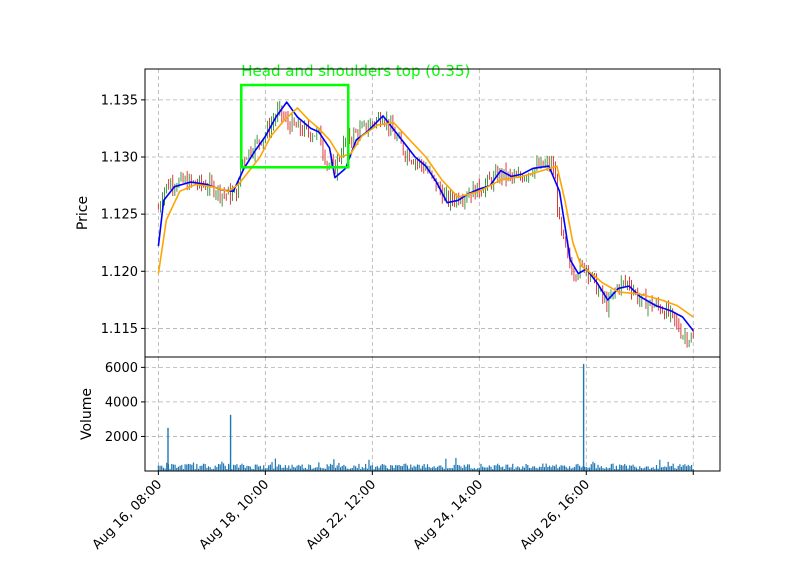 The image size is (800, 579). I want to click on price-ytick-label: 1.120, so click(119, 272).